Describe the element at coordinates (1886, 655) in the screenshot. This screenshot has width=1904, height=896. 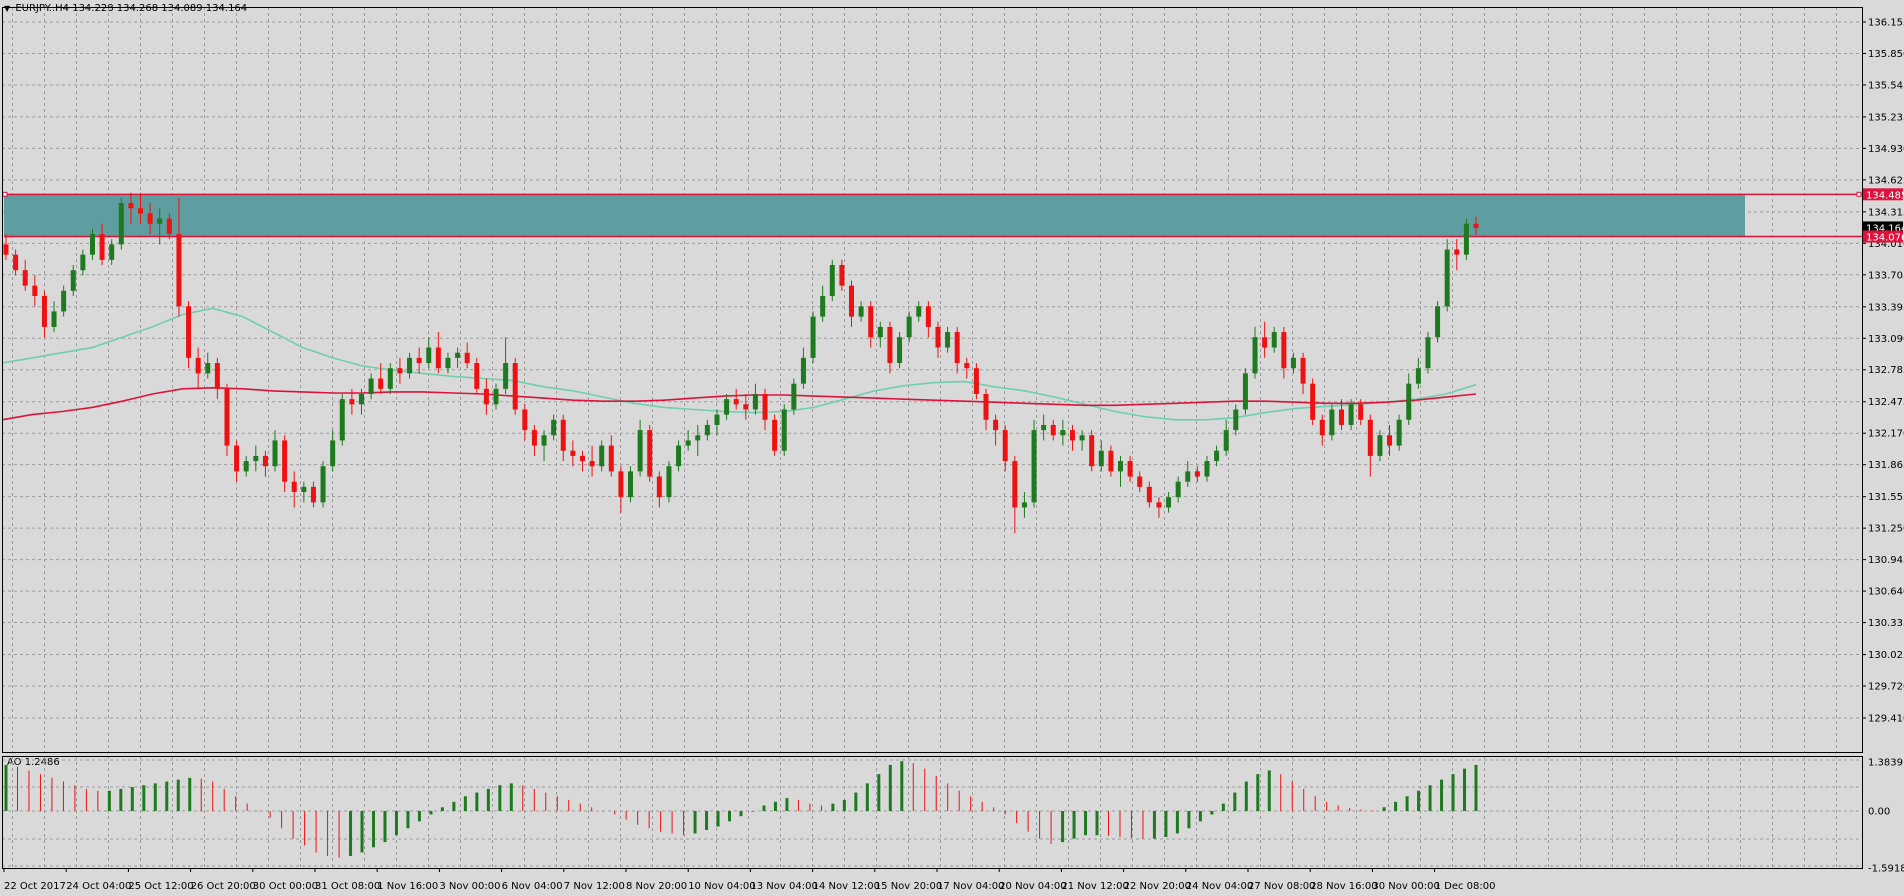
I see `price-axis-label: 130.025` at that location.